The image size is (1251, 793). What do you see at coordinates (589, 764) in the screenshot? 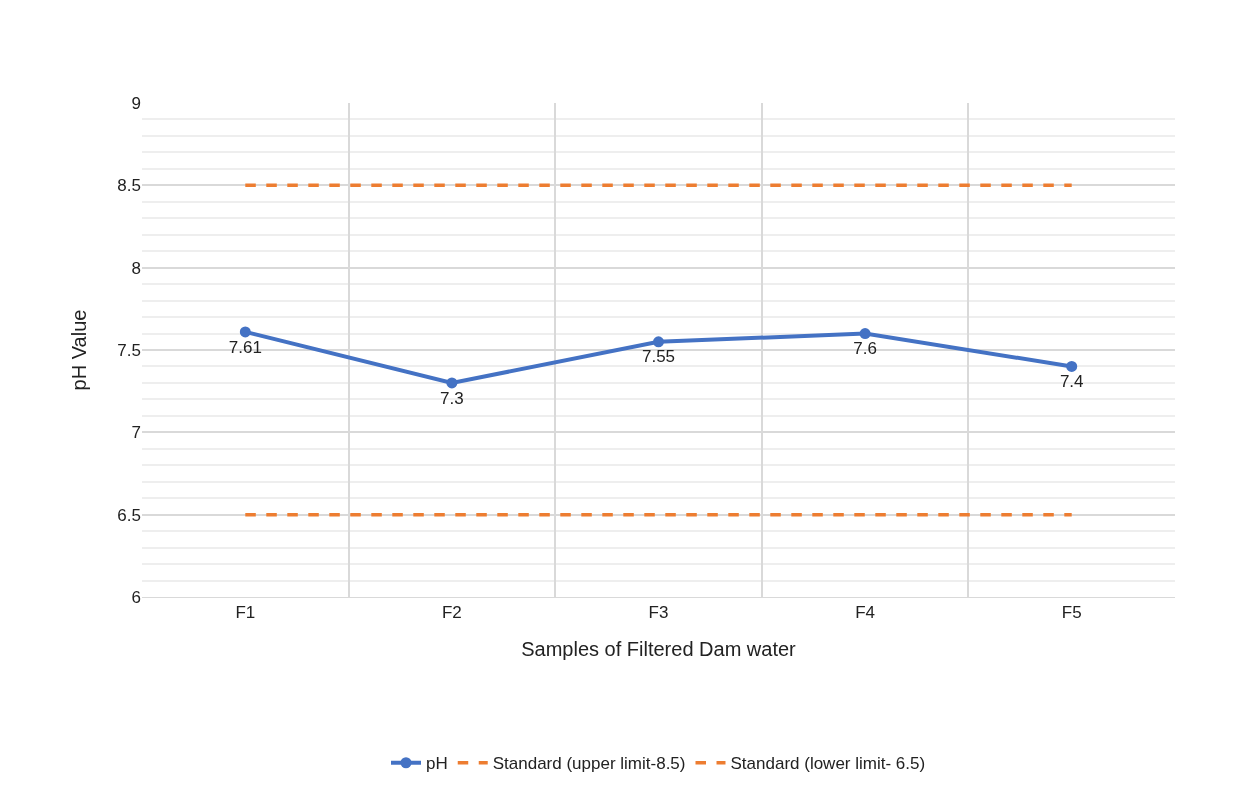
I see `legend-label: Standard (upper limit-8.5)` at bounding box center [589, 764].